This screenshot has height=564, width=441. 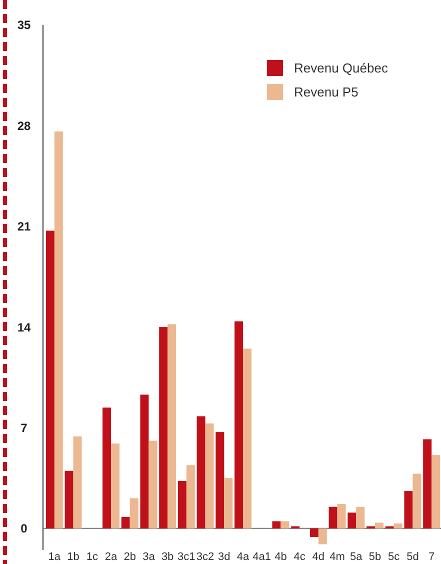 What do you see at coordinates (224, 557) in the screenshot?
I see `x-tick-label: 3d` at bounding box center [224, 557].